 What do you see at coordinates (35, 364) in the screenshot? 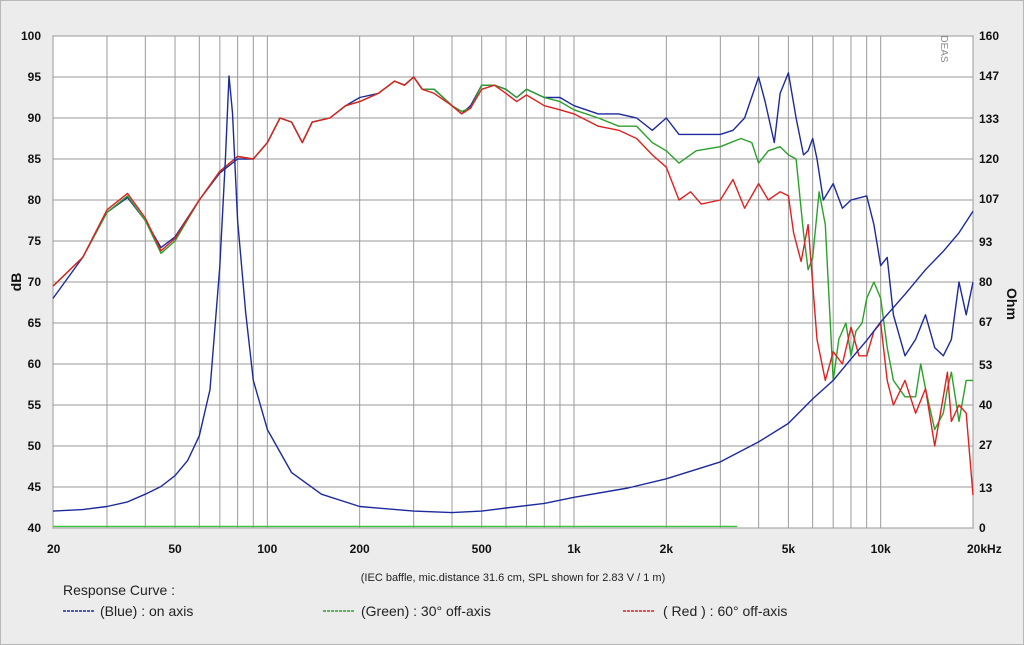
I see `y-tick-label: 60` at bounding box center [35, 364].